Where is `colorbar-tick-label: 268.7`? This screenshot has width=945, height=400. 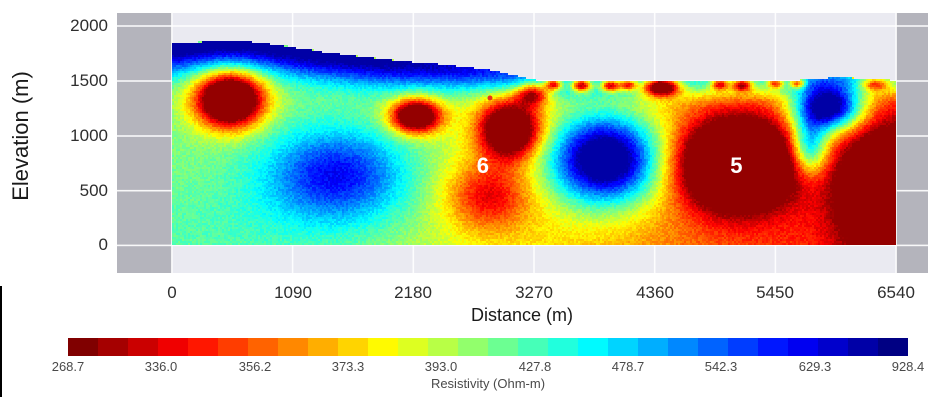 colorbar-tick-label: 268.7 is located at coordinates (68, 366).